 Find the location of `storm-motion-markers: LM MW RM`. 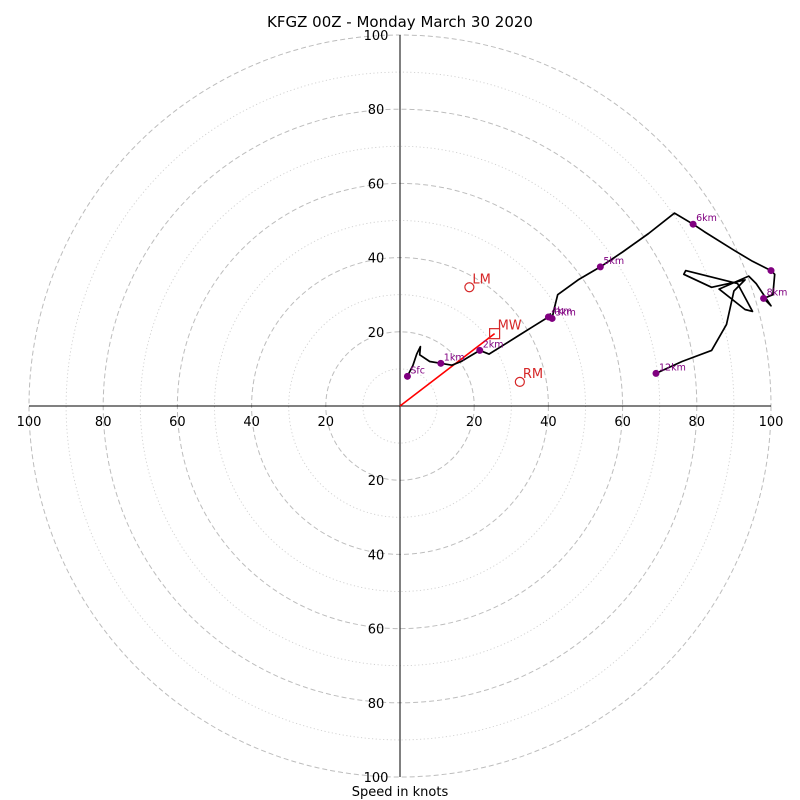

storm-motion-markers: LM MW RM is located at coordinates (503, 329).